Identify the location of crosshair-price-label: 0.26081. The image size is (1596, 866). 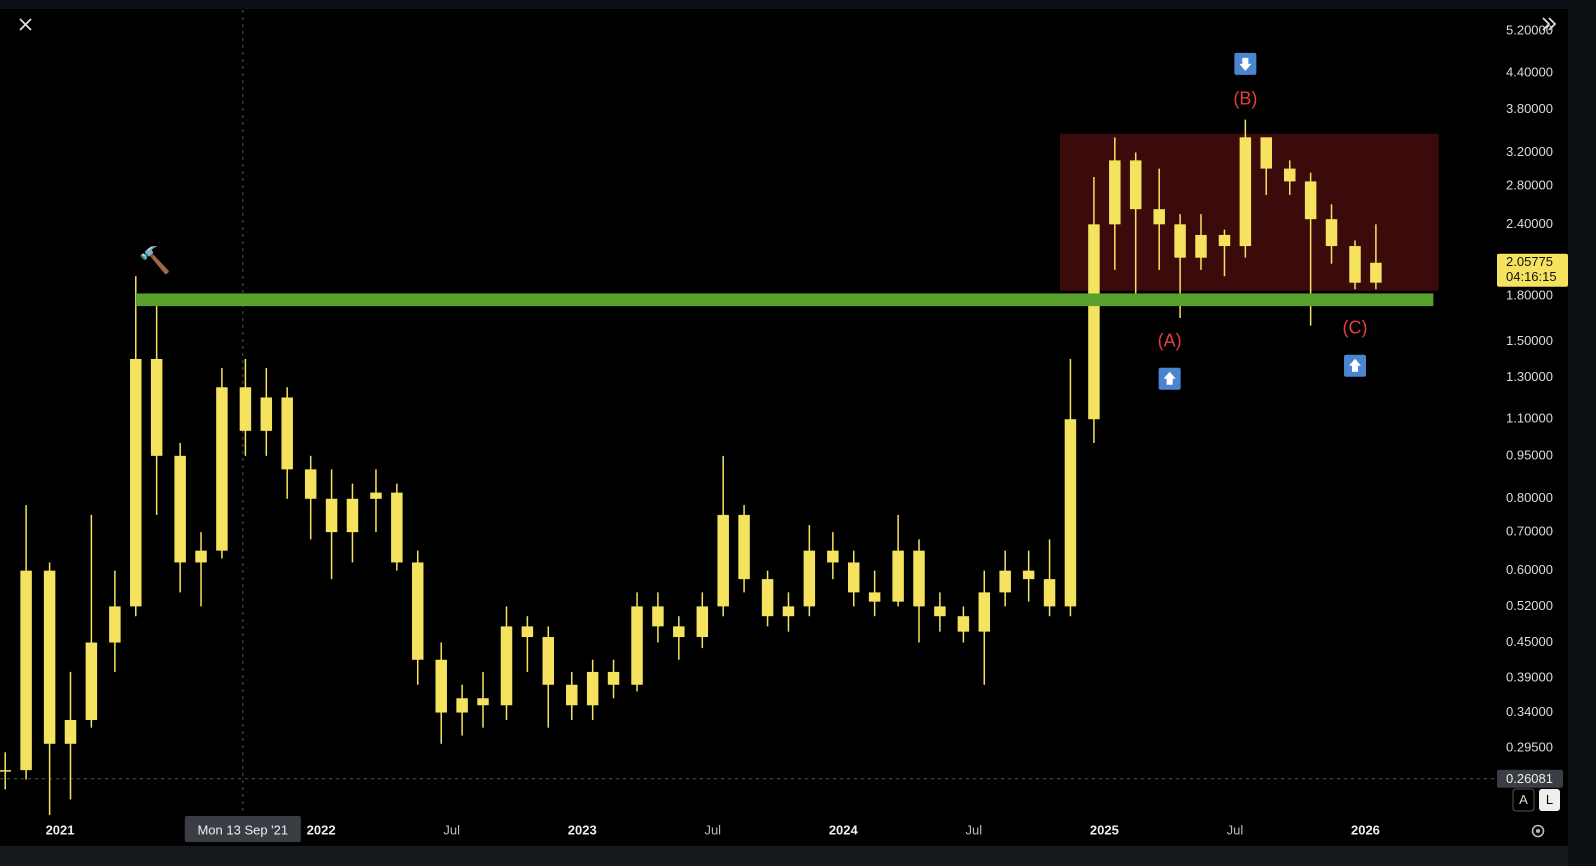
(1529, 778).